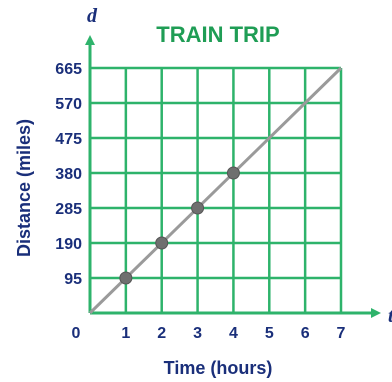 This screenshot has height=382, width=392. I want to click on y-axis-label: Distance (miles), so click(24, 188).